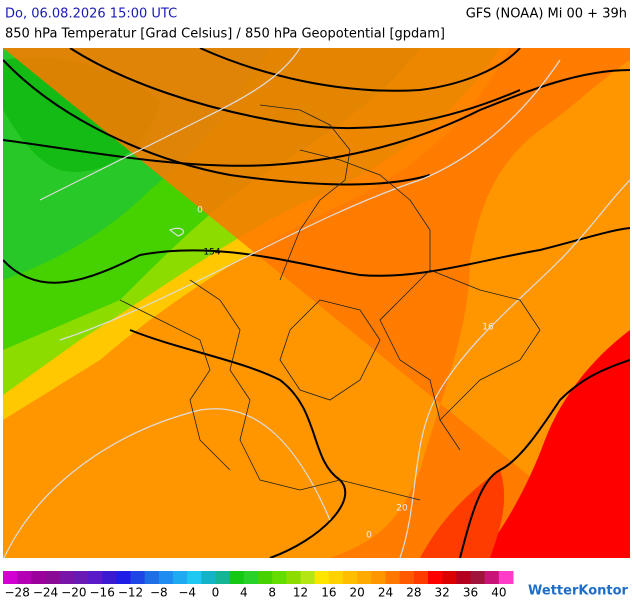 The width and height of the screenshot is (633, 600). I want to click on brand-logo: WetterKontor, so click(578, 591).